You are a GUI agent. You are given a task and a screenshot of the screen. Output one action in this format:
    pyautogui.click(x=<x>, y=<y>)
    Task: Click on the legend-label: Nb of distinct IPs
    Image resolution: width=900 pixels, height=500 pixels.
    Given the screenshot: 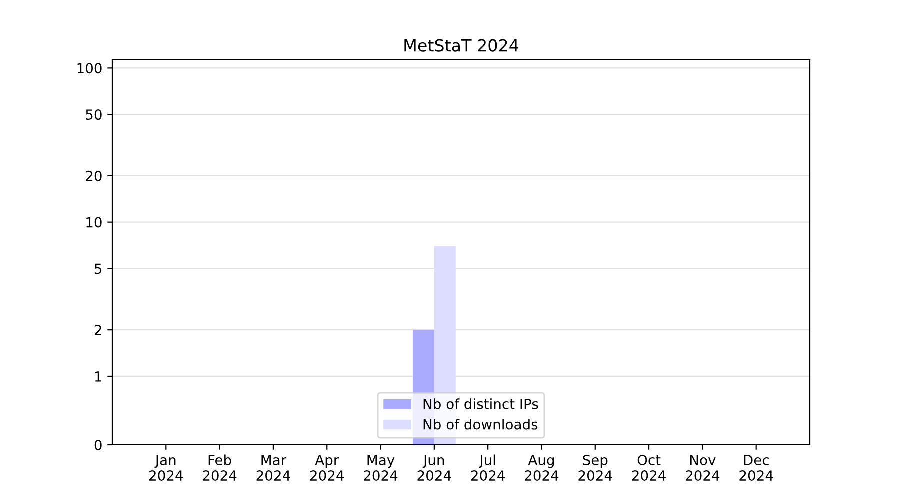 What is the action you would take?
    pyautogui.click(x=481, y=404)
    